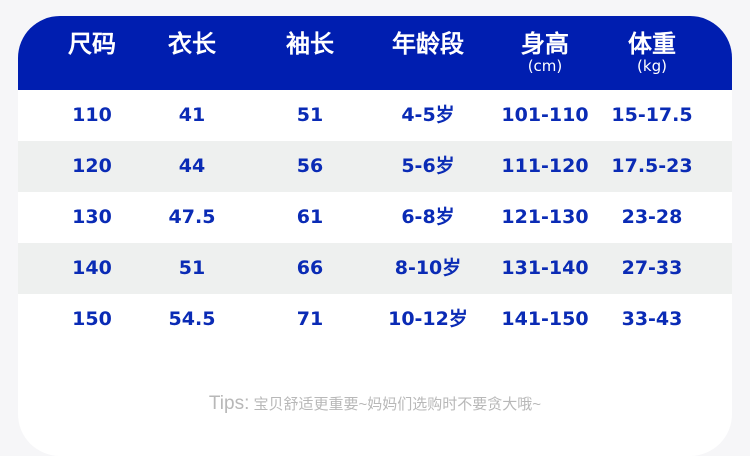 The width and height of the screenshot is (750, 456). I want to click on column-header: 年龄段, so click(428, 44).